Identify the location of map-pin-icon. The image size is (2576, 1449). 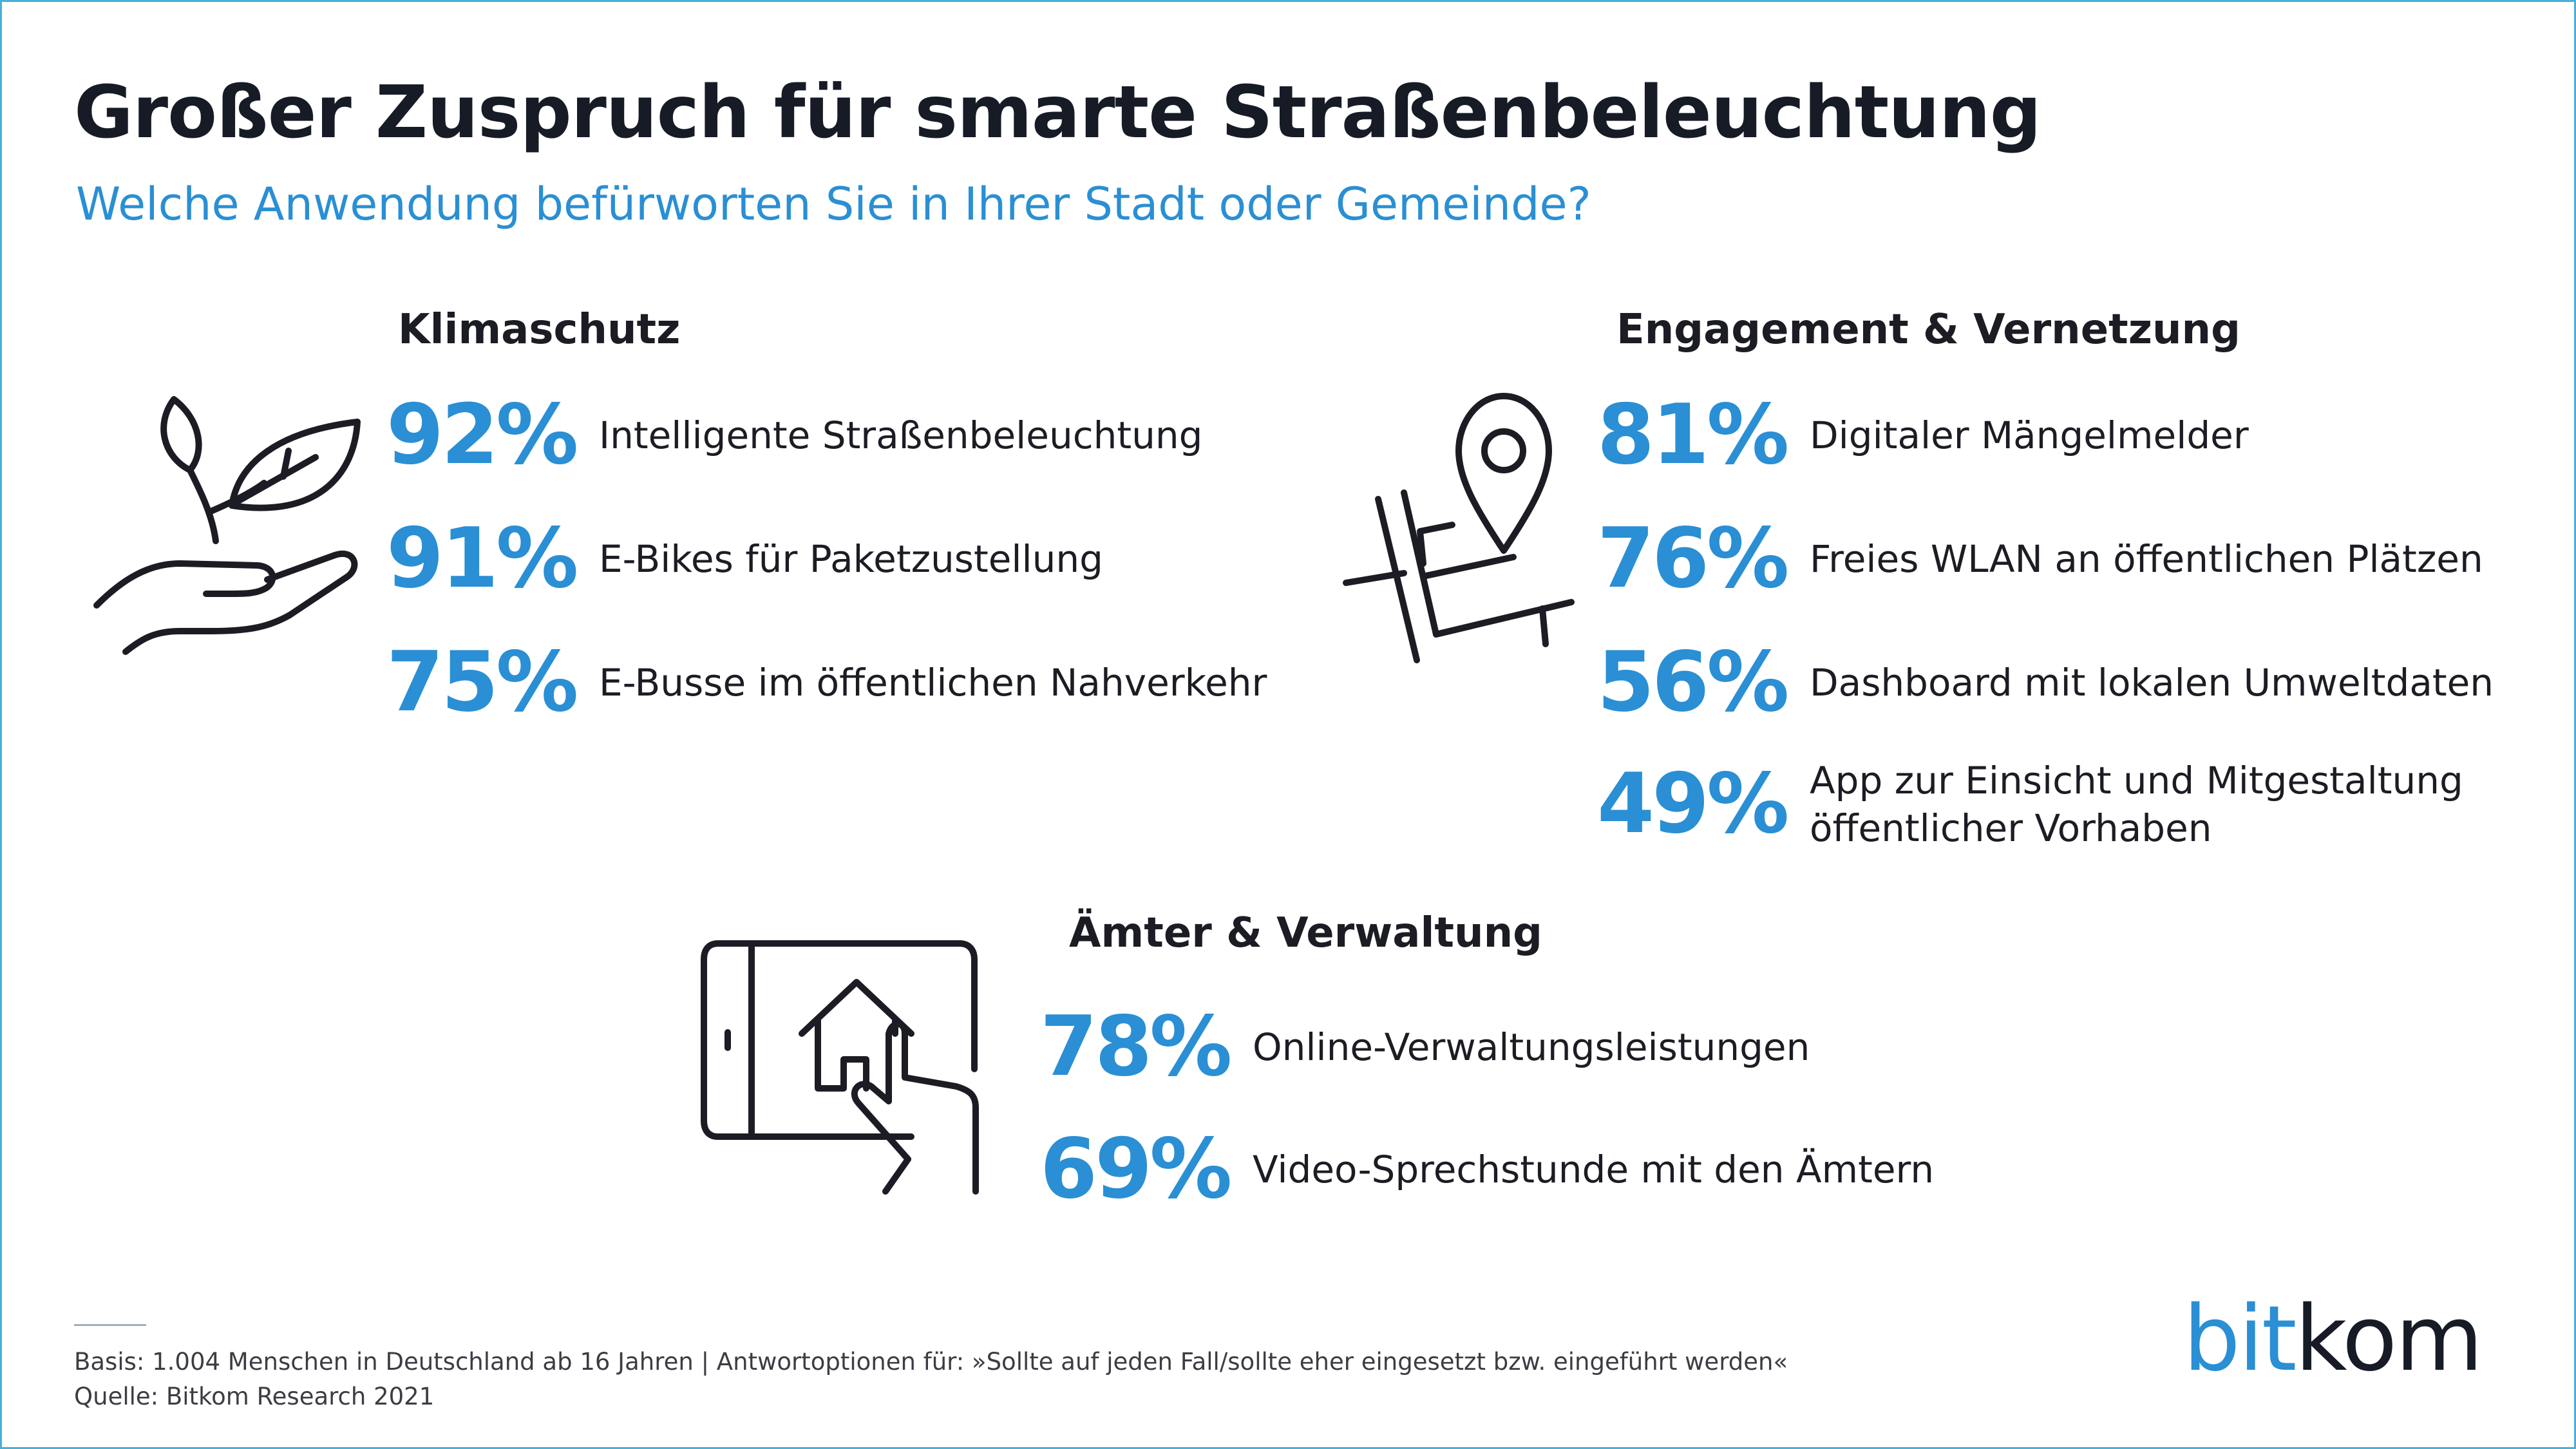
(1462, 531).